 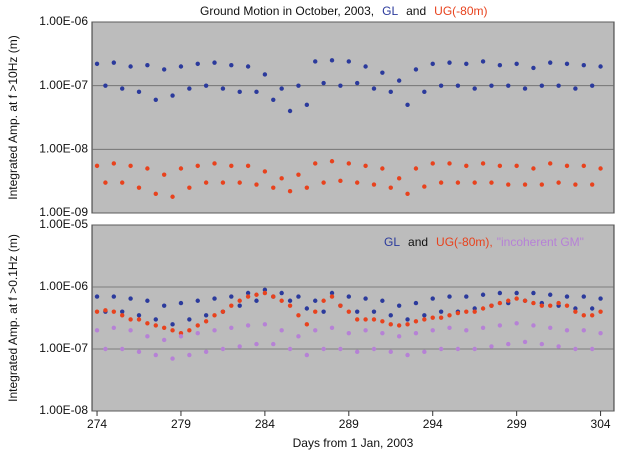 I want to click on x-tick-label: 294, so click(x=433, y=424).